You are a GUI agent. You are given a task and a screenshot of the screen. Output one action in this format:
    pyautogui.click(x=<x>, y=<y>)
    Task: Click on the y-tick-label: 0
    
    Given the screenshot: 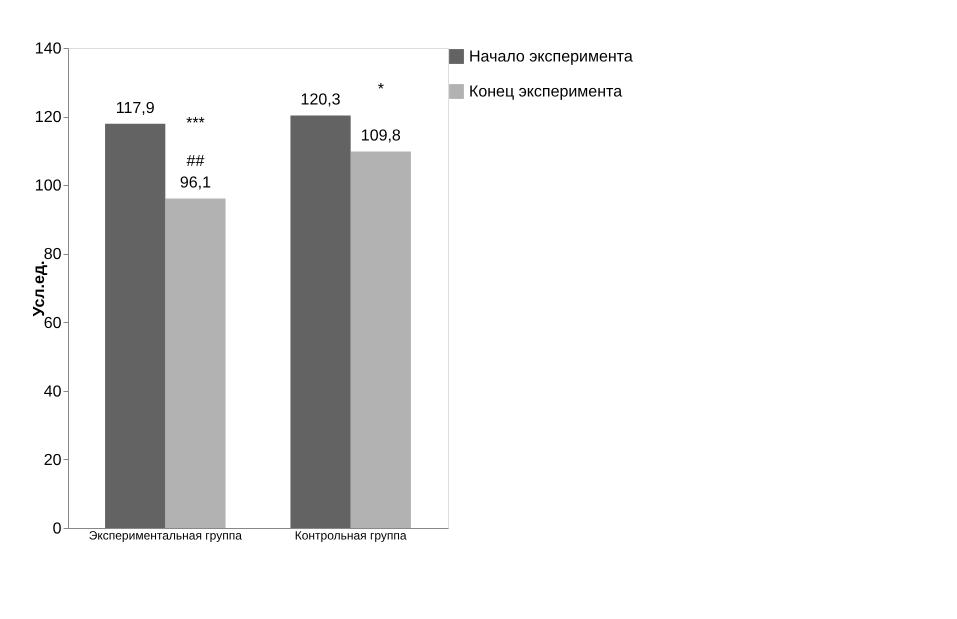 What is the action you would take?
    pyautogui.click(x=57, y=529)
    